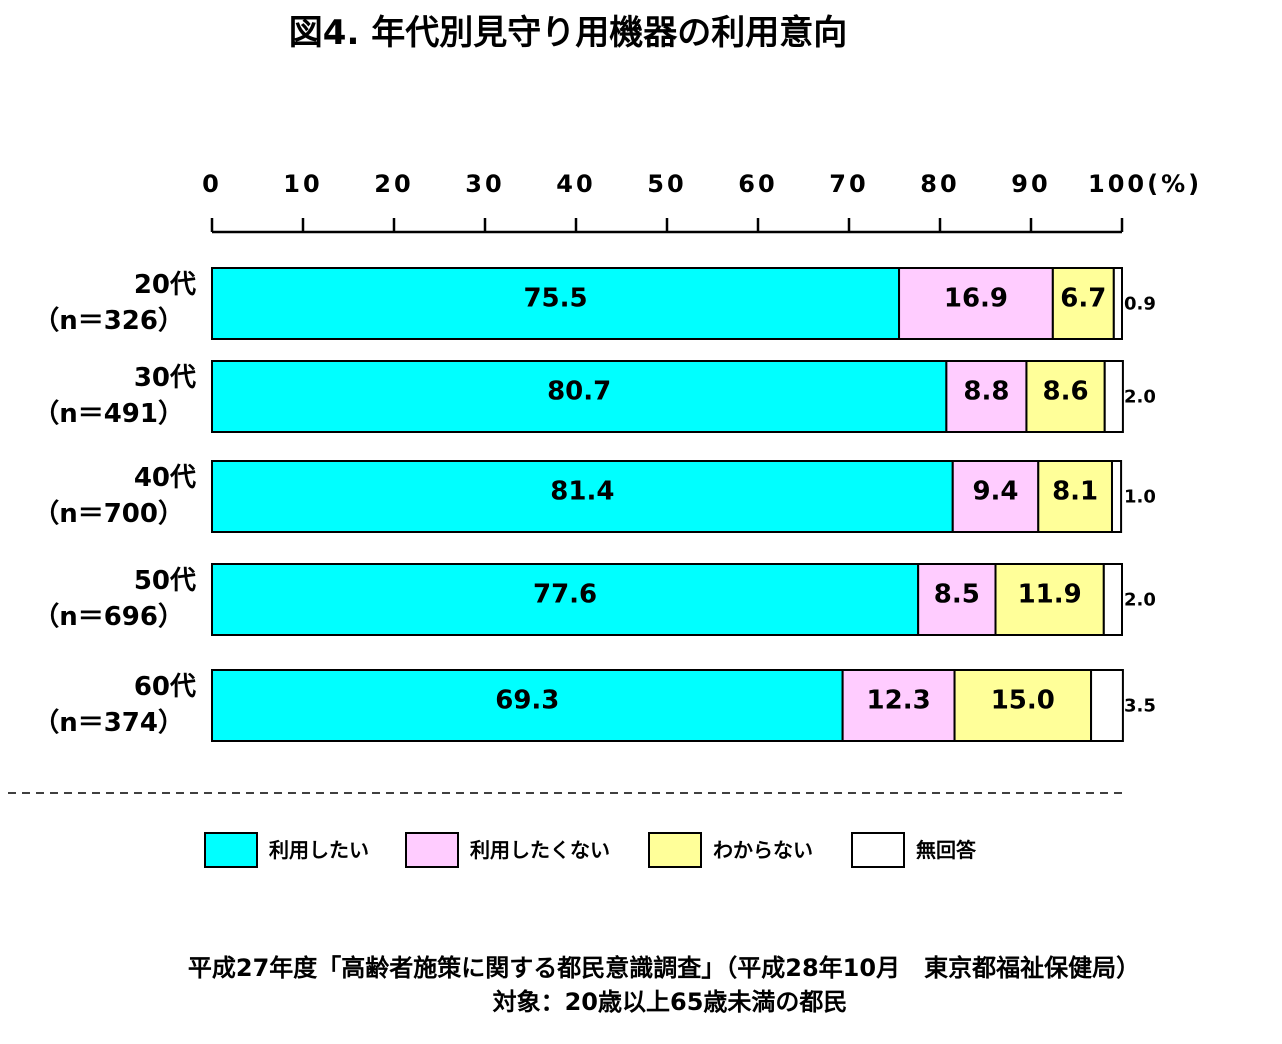 The image size is (1282, 1044). What do you see at coordinates (957, 595) in the screenshot?
I see `data-label: 8.5` at bounding box center [957, 595].